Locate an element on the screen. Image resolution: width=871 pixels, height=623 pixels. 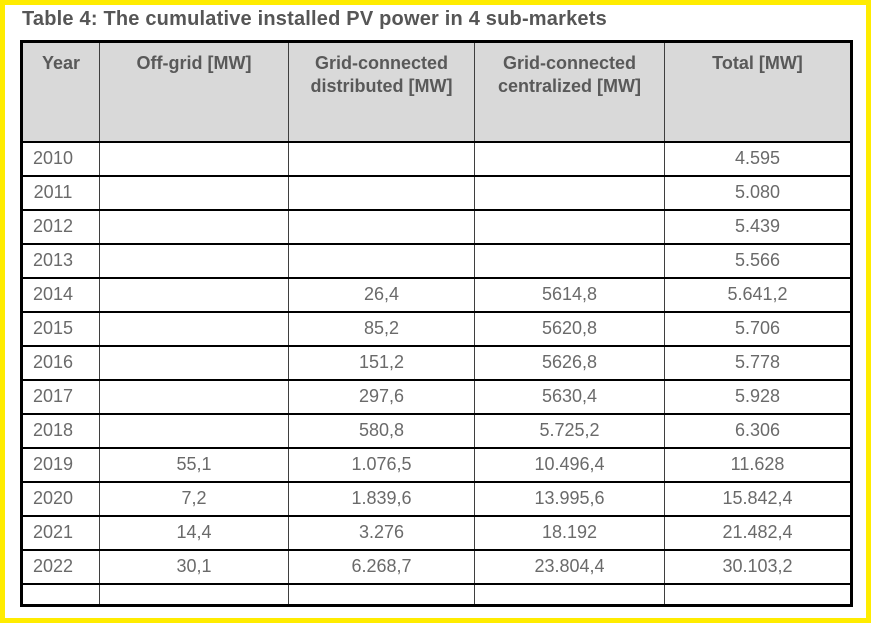
cell-total: 5.706 is located at coordinates (758, 328).